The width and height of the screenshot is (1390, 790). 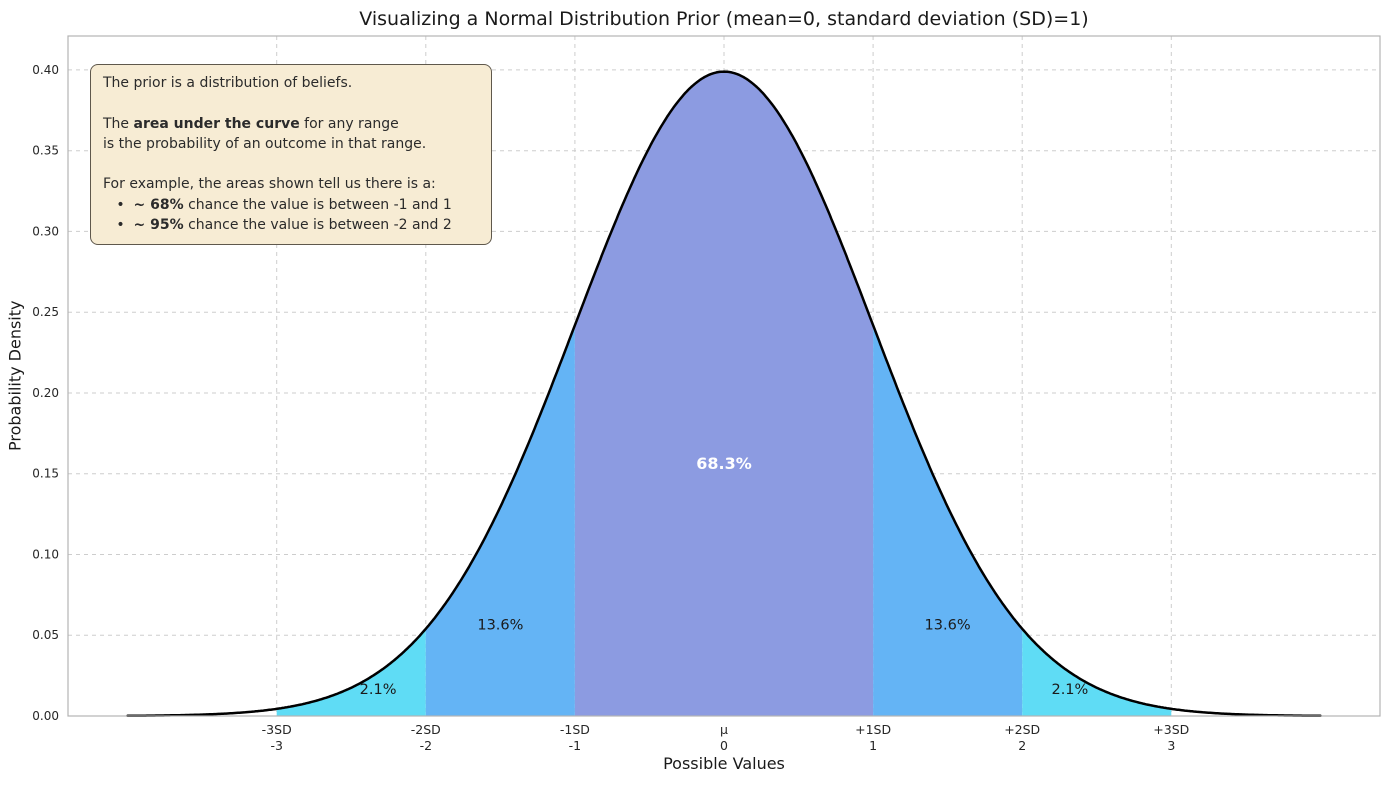 I want to click on x-tick-label-value: -3, so click(x=276, y=745).